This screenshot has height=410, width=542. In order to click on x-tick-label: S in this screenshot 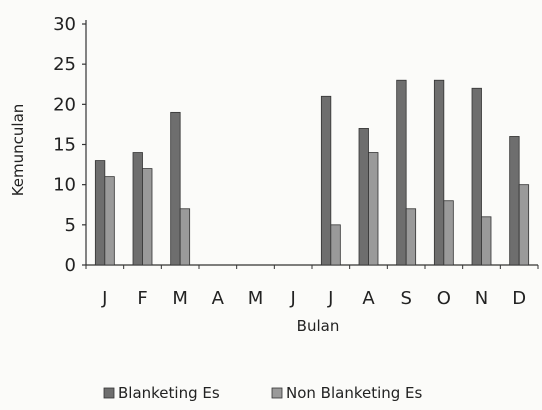, I will do `click(405, 298)`.